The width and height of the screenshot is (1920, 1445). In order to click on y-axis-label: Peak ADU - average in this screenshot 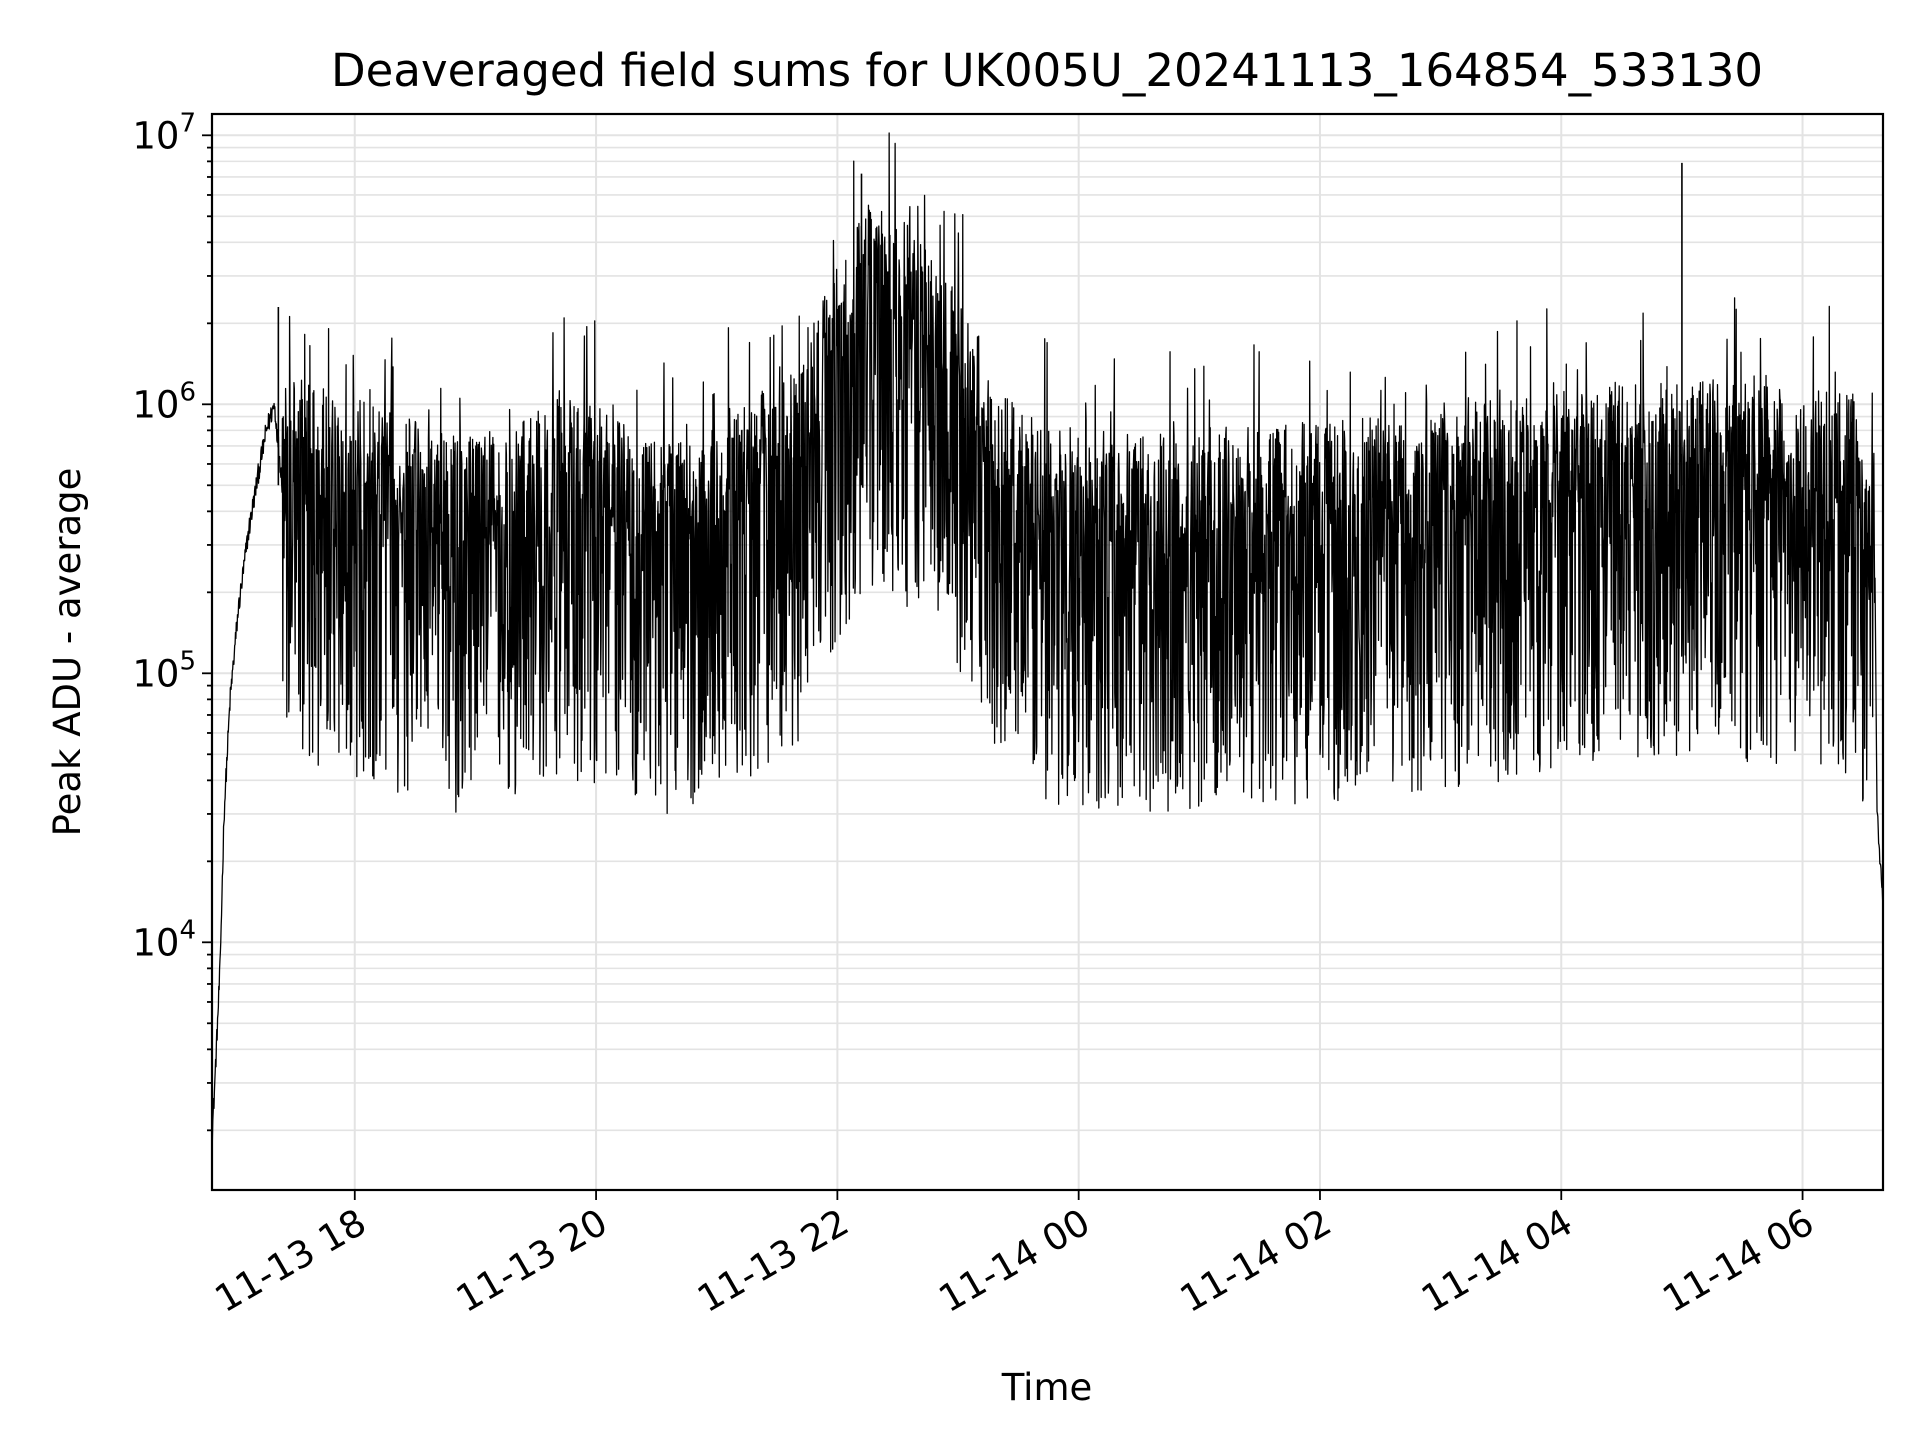, I will do `click(67, 652)`.